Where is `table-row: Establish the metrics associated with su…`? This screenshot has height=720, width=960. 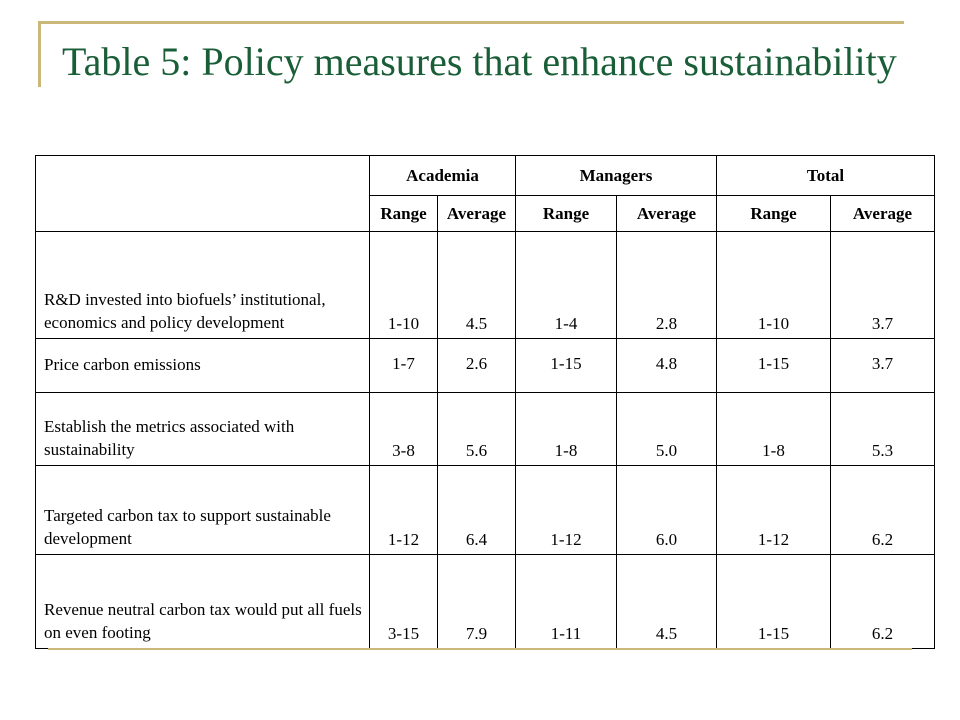 table-row: Establish the metrics associated with su… is located at coordinates (485, 429).